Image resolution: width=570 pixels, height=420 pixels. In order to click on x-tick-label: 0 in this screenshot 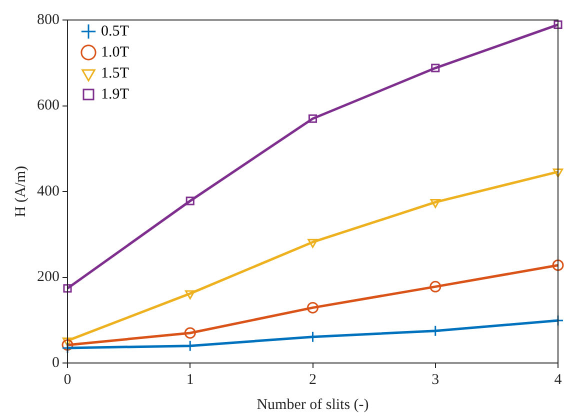, I will do `click(68, 380)`.